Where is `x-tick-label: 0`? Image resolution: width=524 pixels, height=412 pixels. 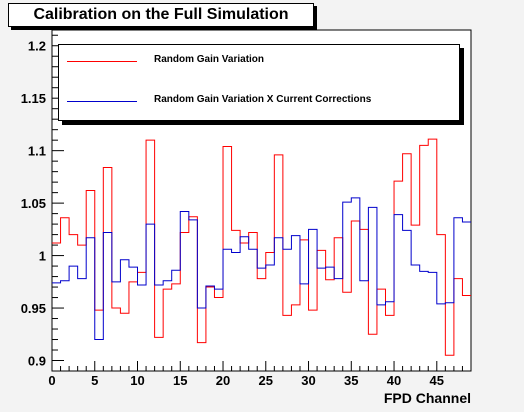
x-tick-label: 0 is located at coordinates (51, 380).